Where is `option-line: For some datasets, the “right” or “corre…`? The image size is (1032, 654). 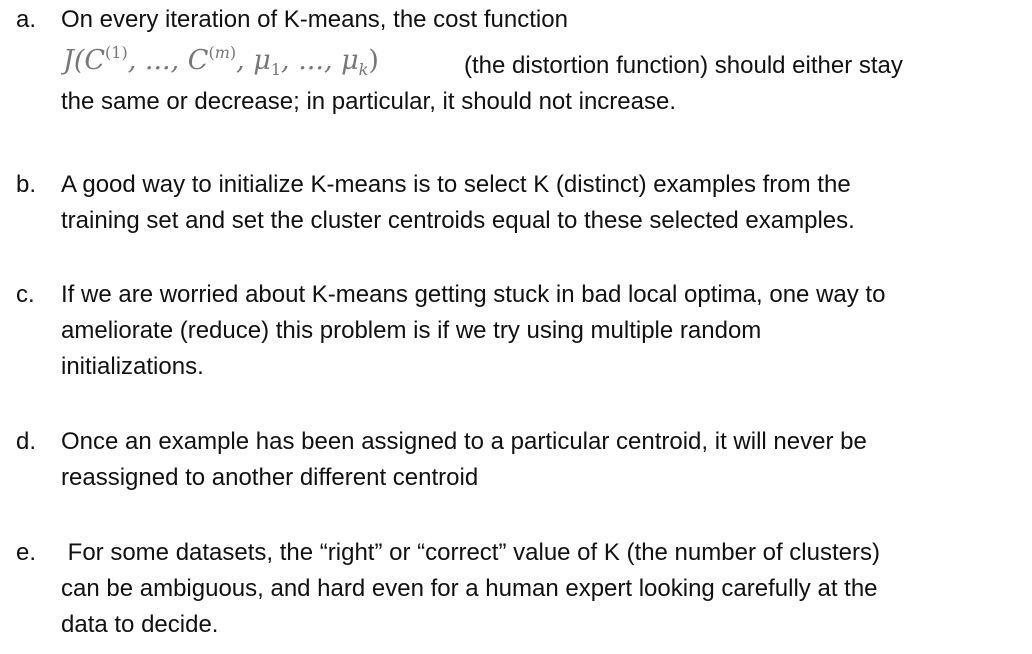
option-line: For some datasets, the “right” or “corre… is located at coordinates (470, 552).